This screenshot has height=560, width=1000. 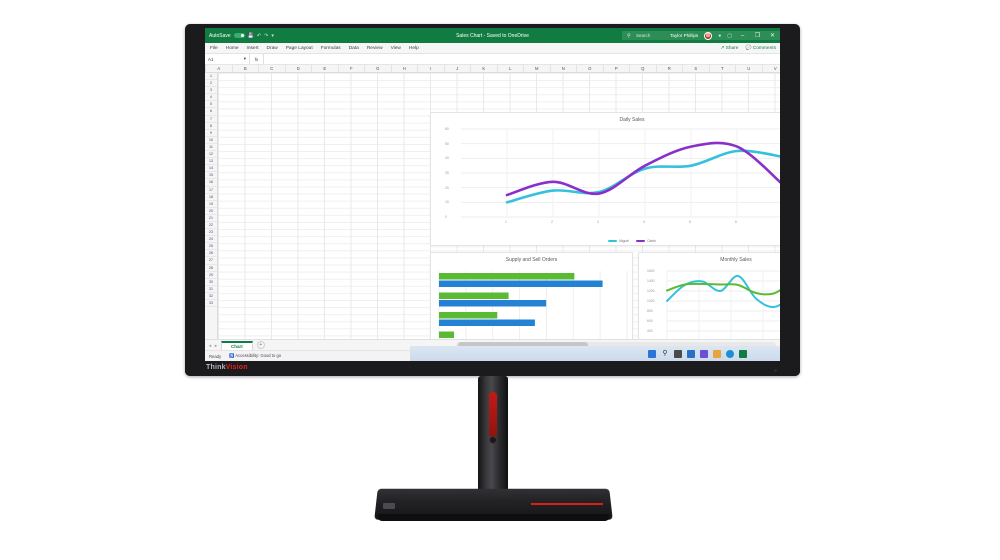 I want to click on horizontal-scrollbar, so click(x=616, y=345).